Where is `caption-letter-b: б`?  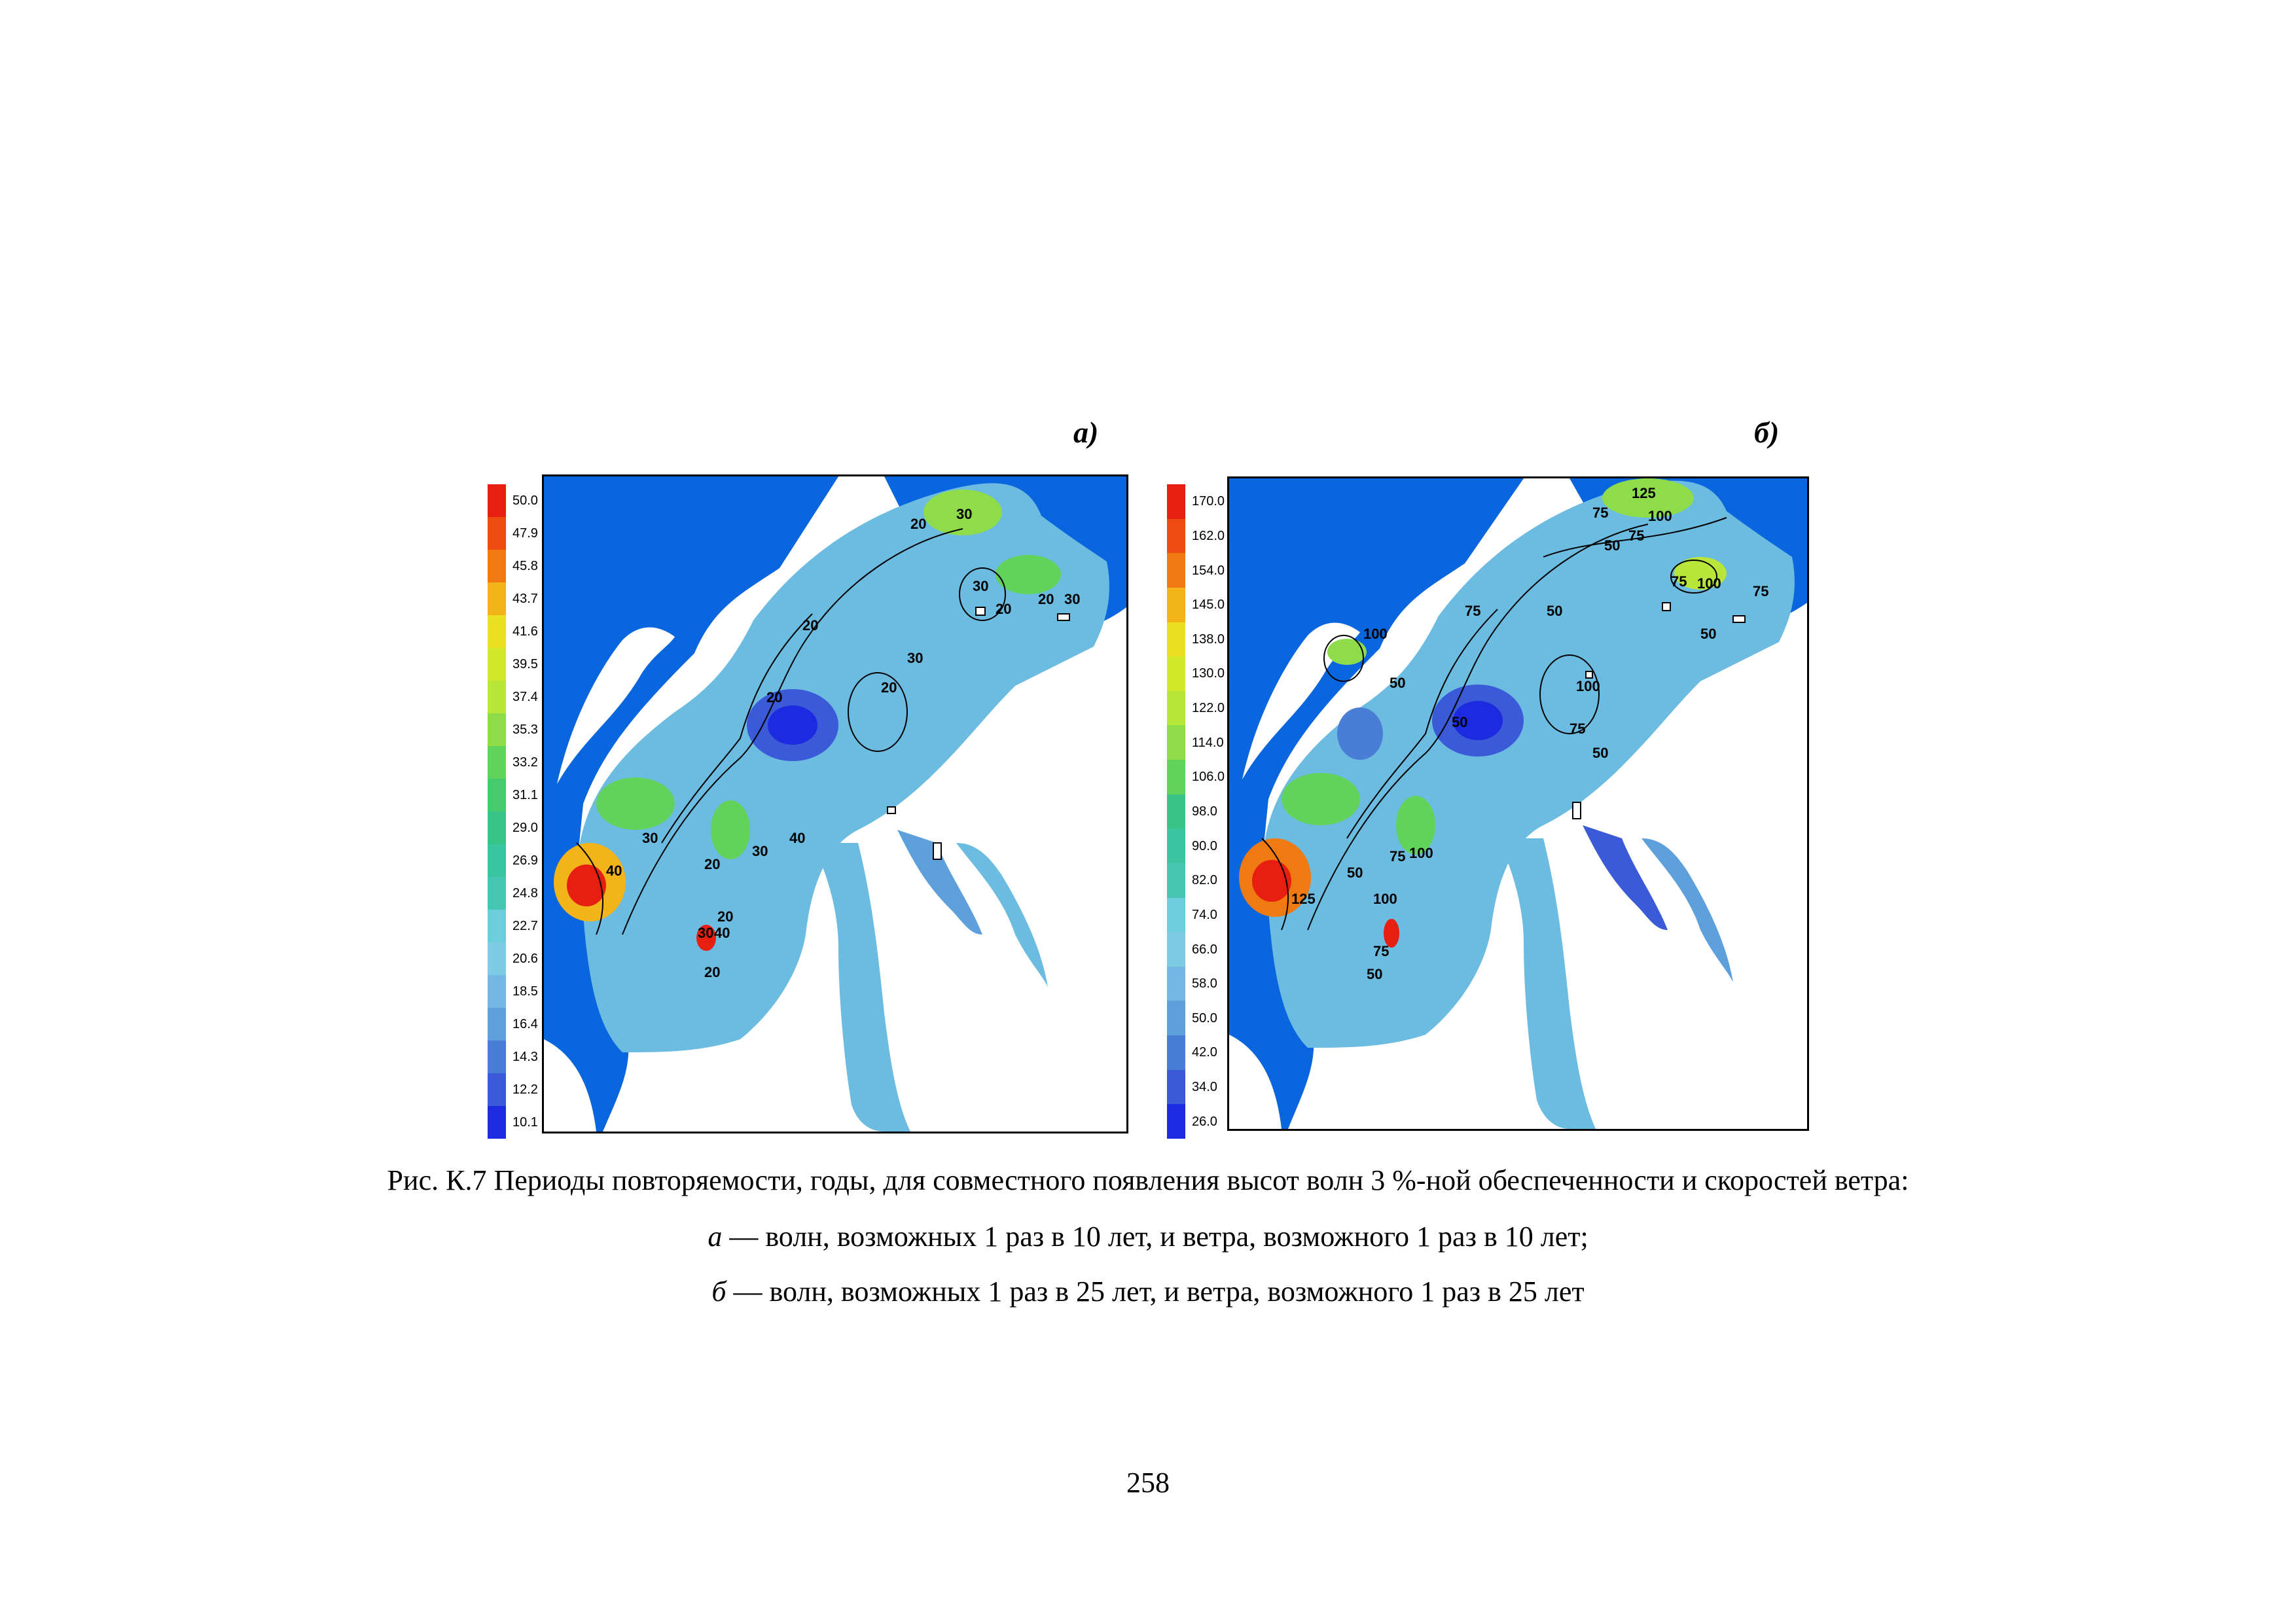
caption-letter-b: б is located at coordinates (719, 1291).